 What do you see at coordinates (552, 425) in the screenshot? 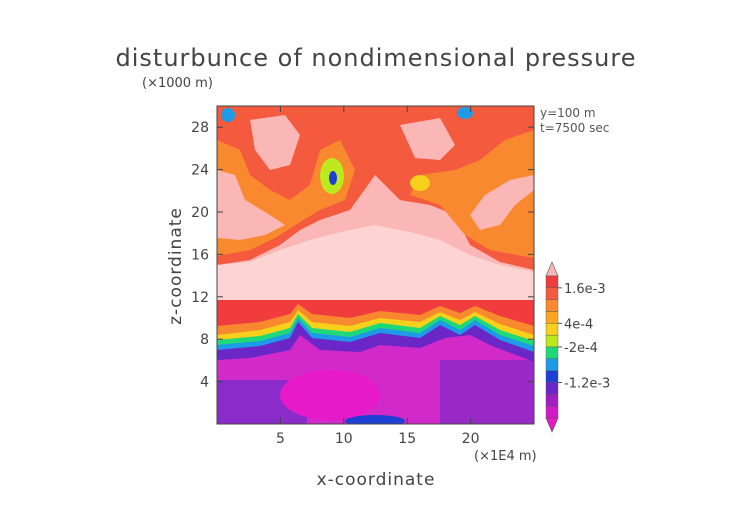
I see `colorbar-bottom-arrow` at bounding box center [552, 425].